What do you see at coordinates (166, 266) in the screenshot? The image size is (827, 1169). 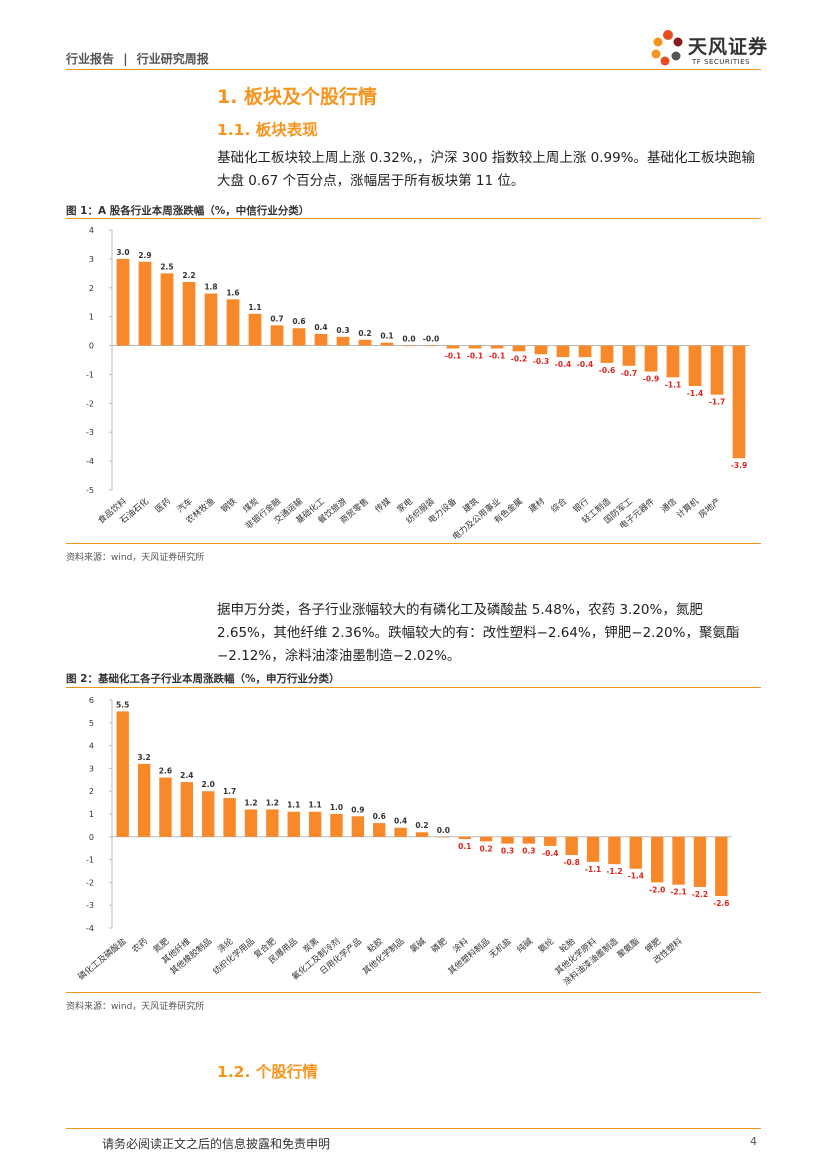 I see `fig1-data-label: 2.5` at bounding box center [166, 266].